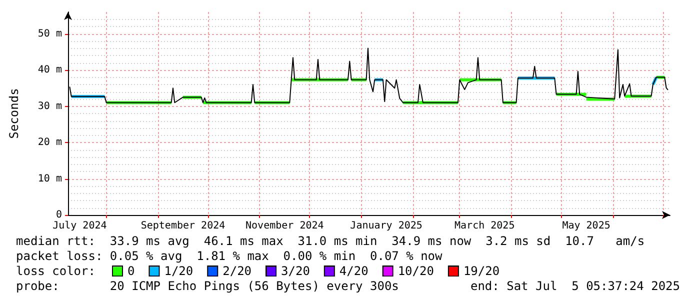 This screenshot has width=697, height=297. Describe the element at coordinates (50, 142) in the screenshot. I see `y-tick-label: 20 m` at that location.